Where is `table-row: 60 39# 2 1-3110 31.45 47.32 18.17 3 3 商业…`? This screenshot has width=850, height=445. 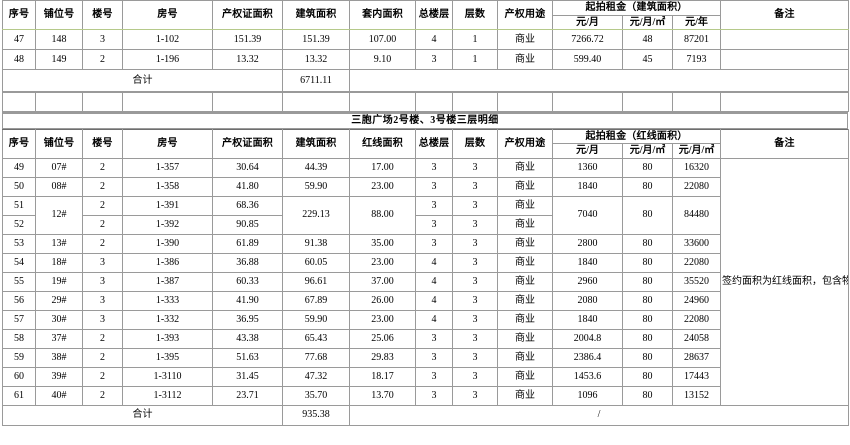 table-row: 60 39# 2 1-3110 31.45 47.32 18.17 3 3 商业… is located at coordinates (425, 376).